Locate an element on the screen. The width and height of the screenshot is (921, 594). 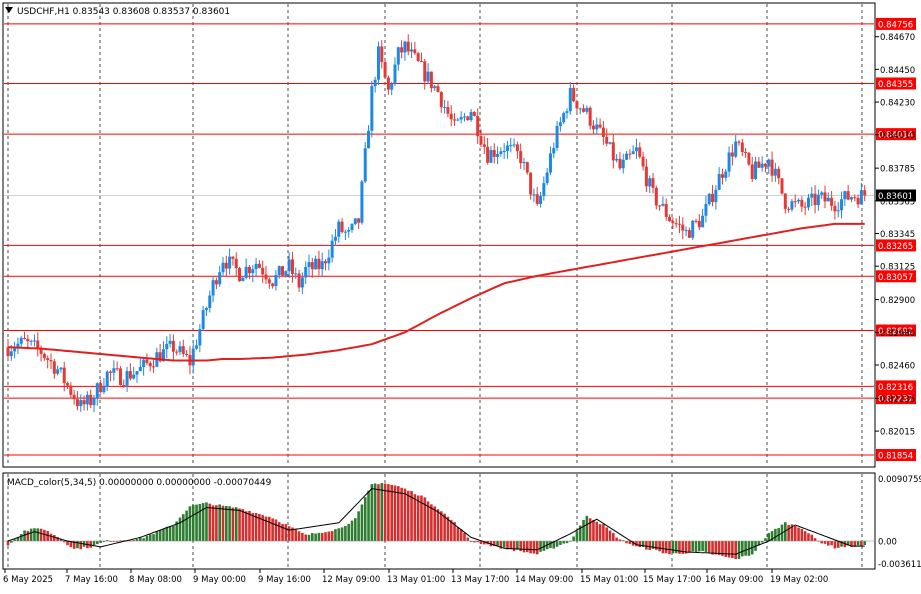
chart-menu-triangle-icon is located at coordinates (9, 10).